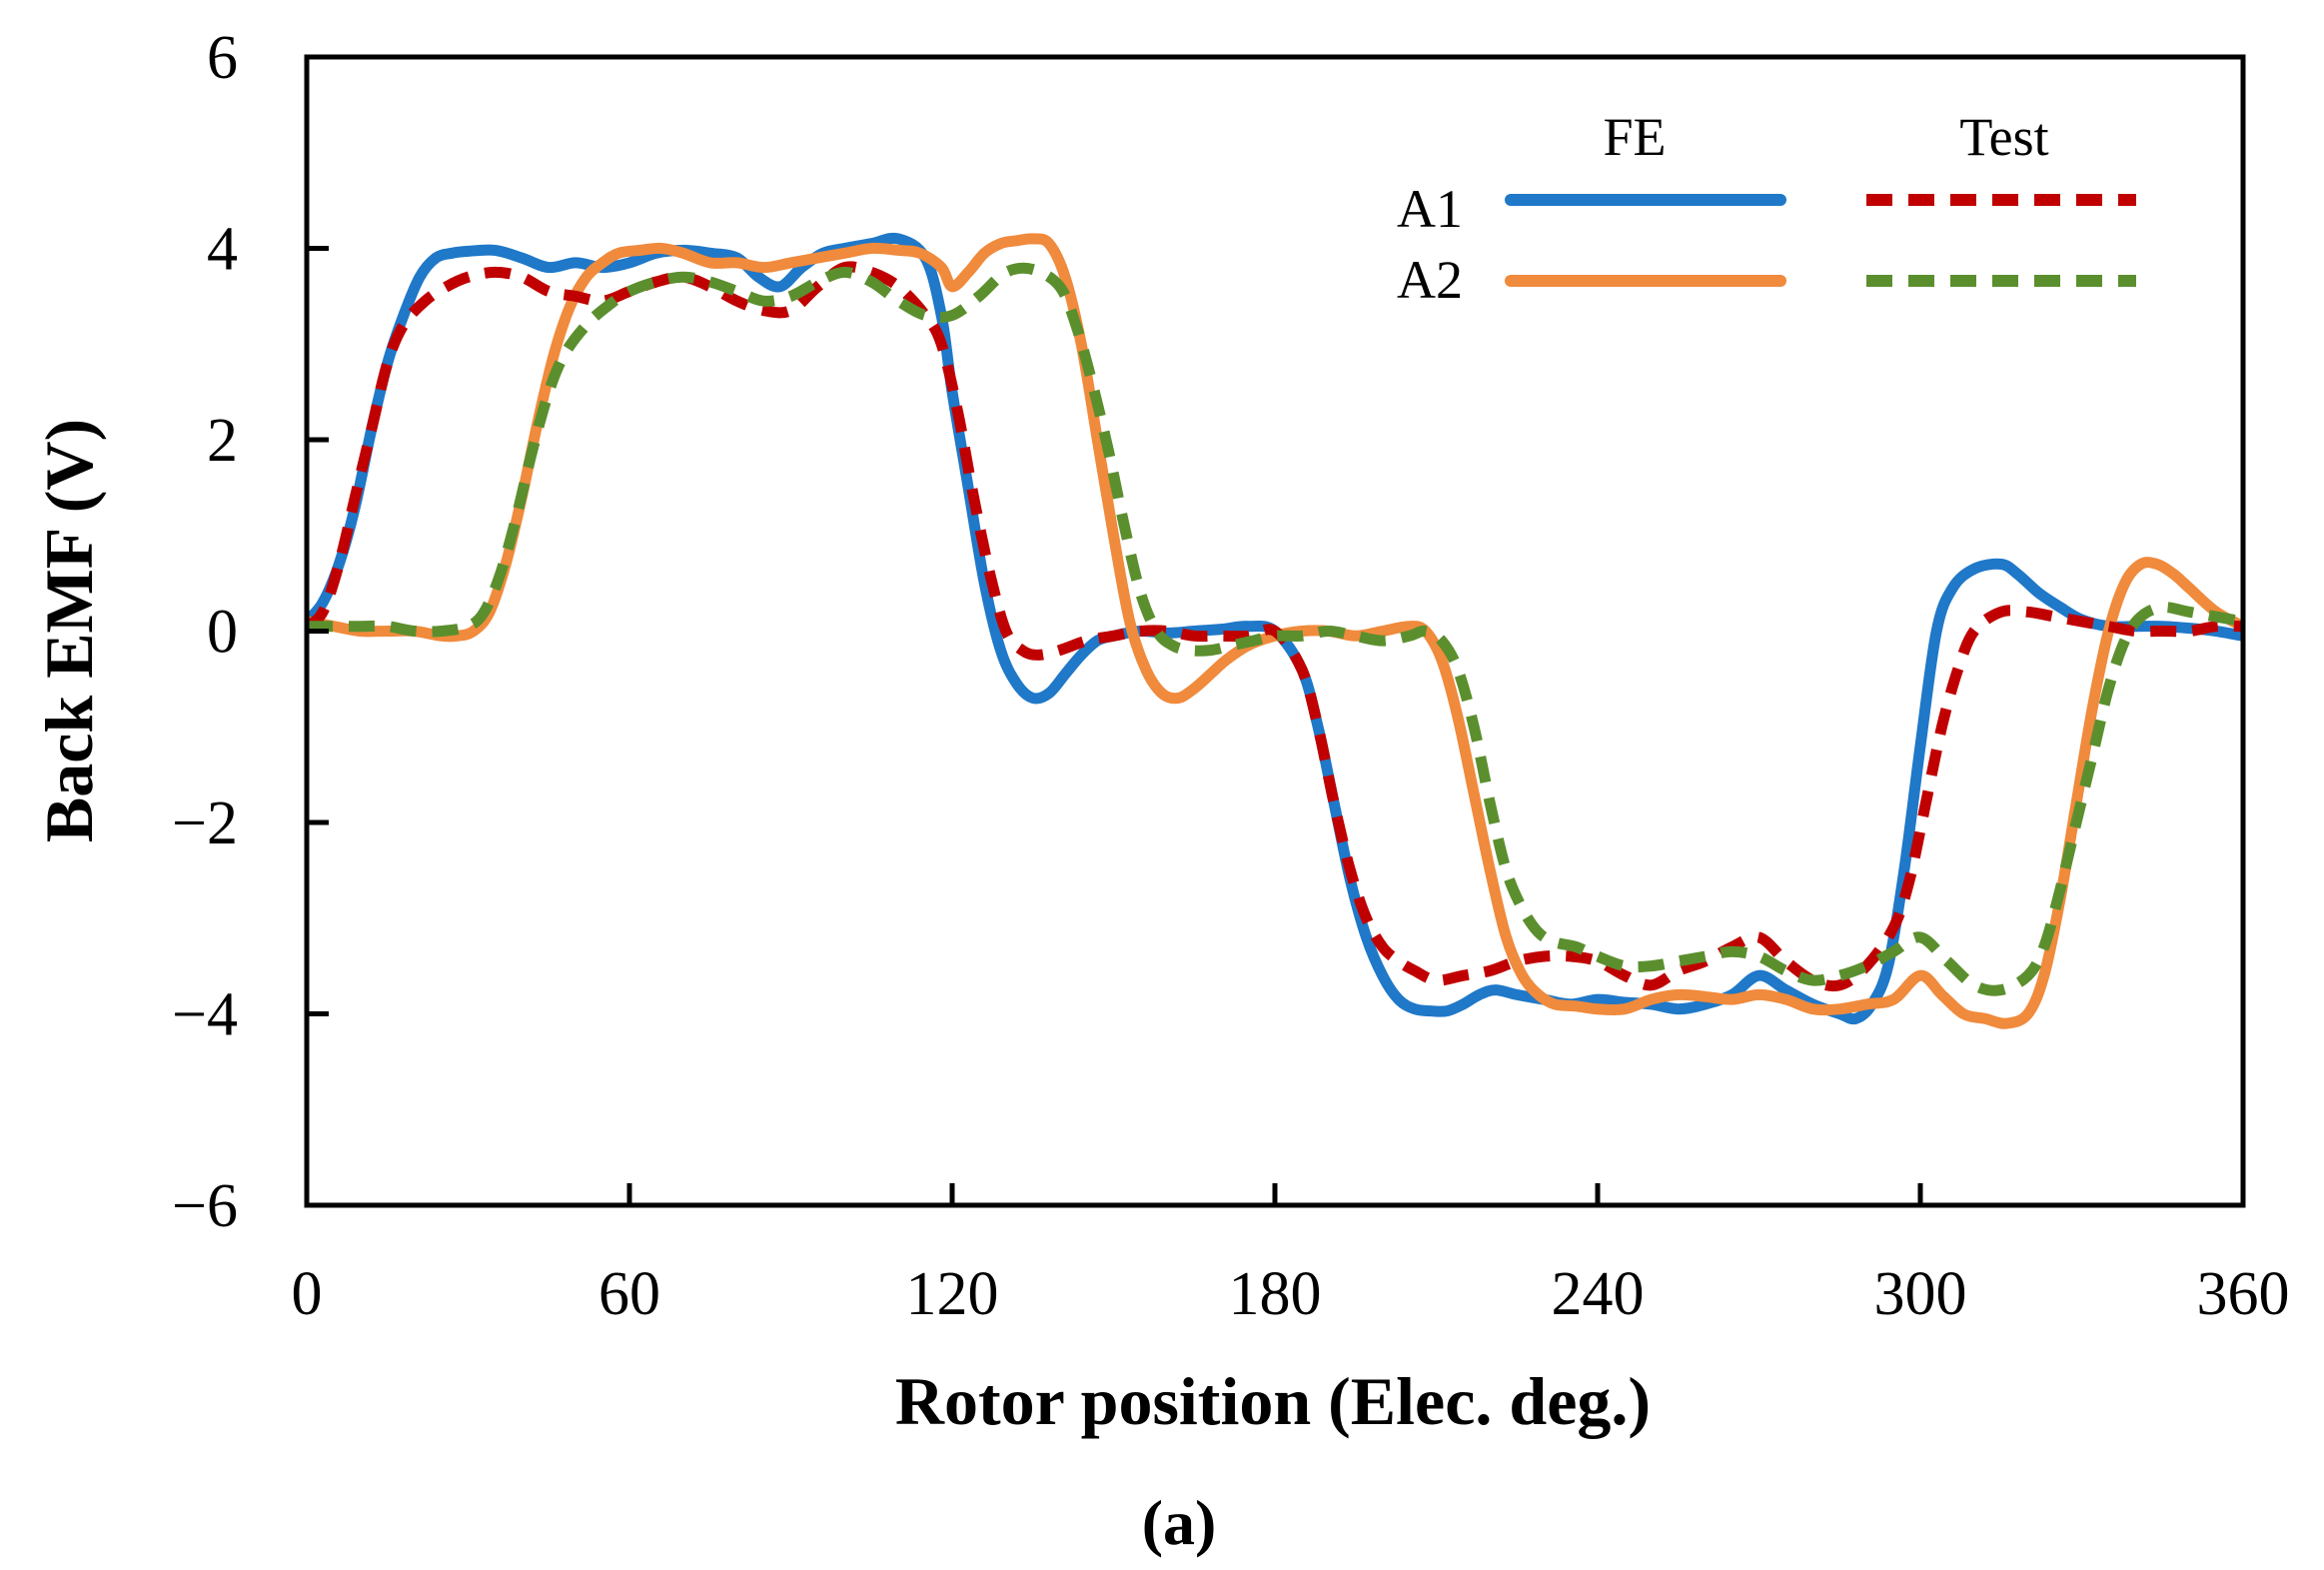  I want to click on y-tick-label: −6, so click(205, 1206).